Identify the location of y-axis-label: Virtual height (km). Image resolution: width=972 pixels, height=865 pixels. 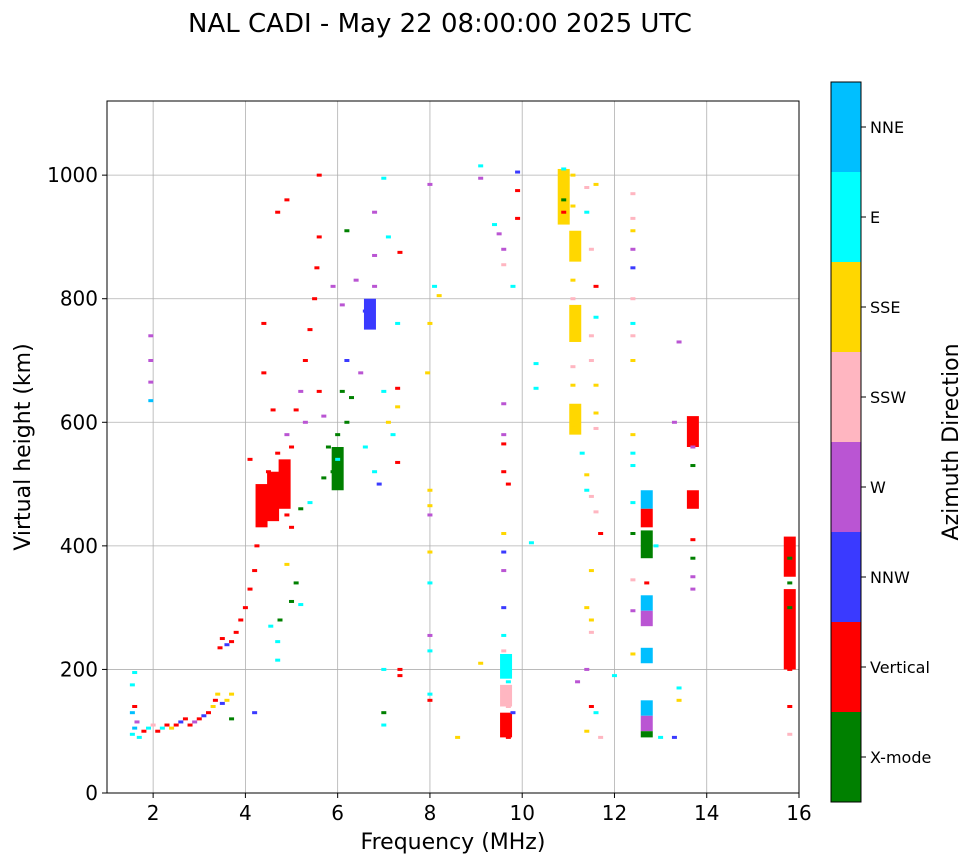
(23, 446).